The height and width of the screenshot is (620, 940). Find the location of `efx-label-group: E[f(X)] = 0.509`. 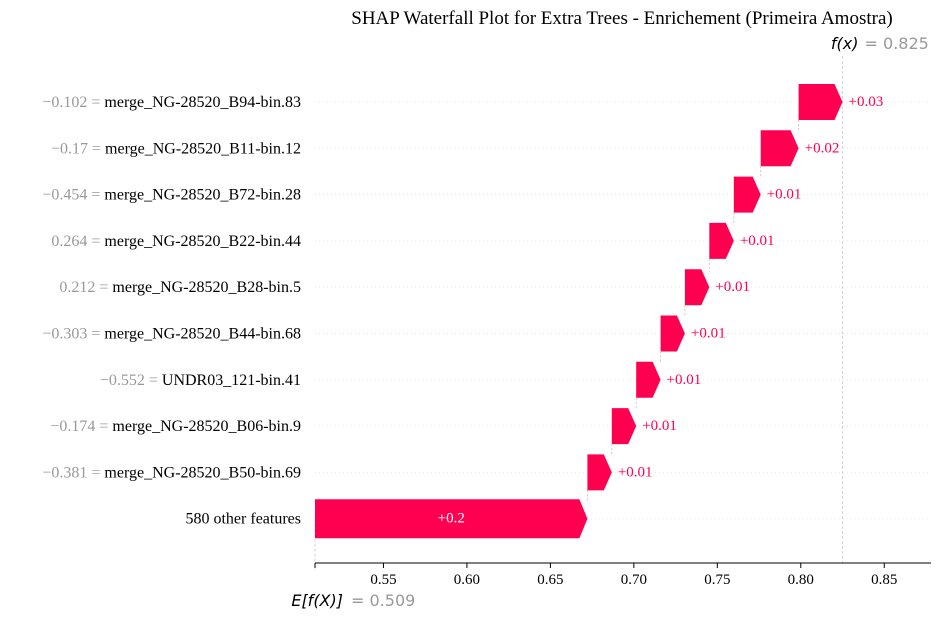

efx-label-group: E[f(X)] = 0.509 is located at coordinates (353, 600).